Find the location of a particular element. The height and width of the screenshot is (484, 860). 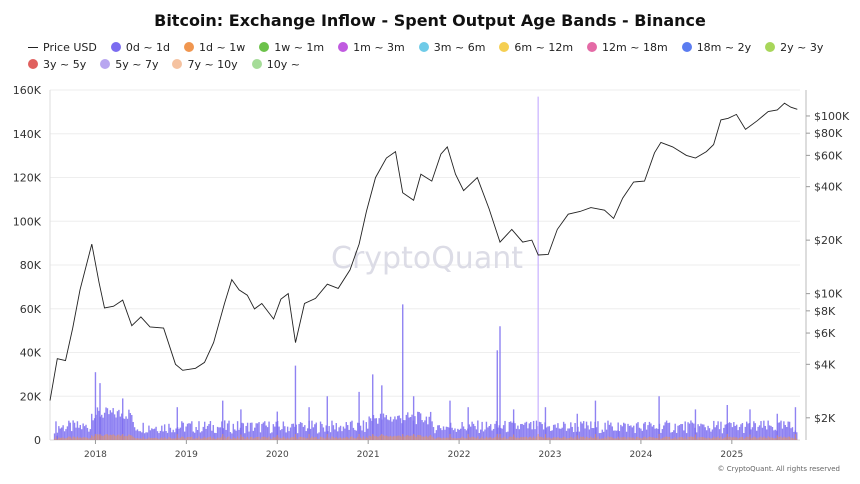

legend-item: 5y ~ 7y is located at coordinates (129, 64).